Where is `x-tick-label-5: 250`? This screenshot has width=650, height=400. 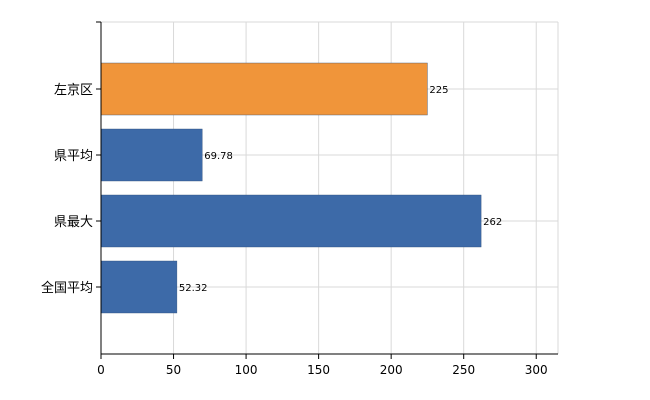
x-tick-label-5: 250 is located at coordinates (463, 370).